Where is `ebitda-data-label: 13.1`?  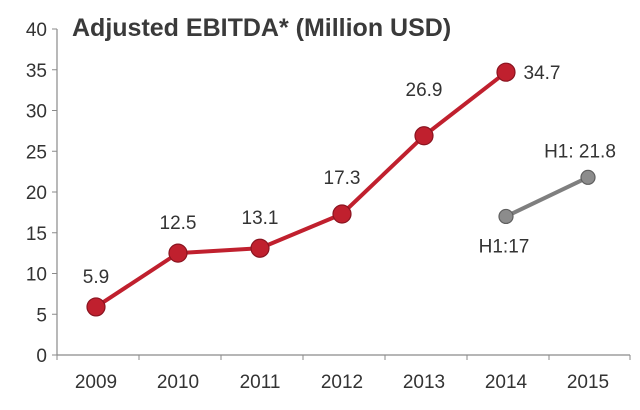 ebitda-data-label: 13.1 is located at coordinates (260, 218).